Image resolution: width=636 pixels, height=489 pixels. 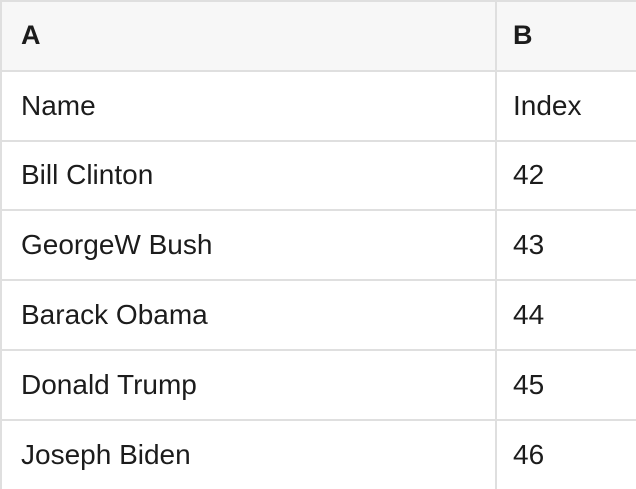 I want to click on cell-b: 44, so click(x=529, y=315).